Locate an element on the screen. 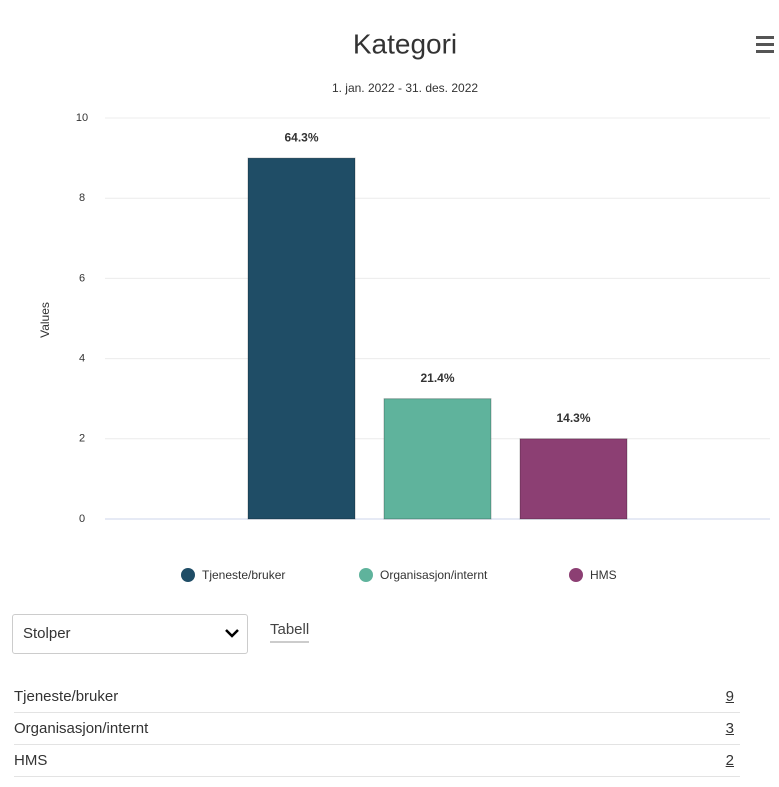 The image size is (779, 787). chevron is located at coordinates (232, 633).